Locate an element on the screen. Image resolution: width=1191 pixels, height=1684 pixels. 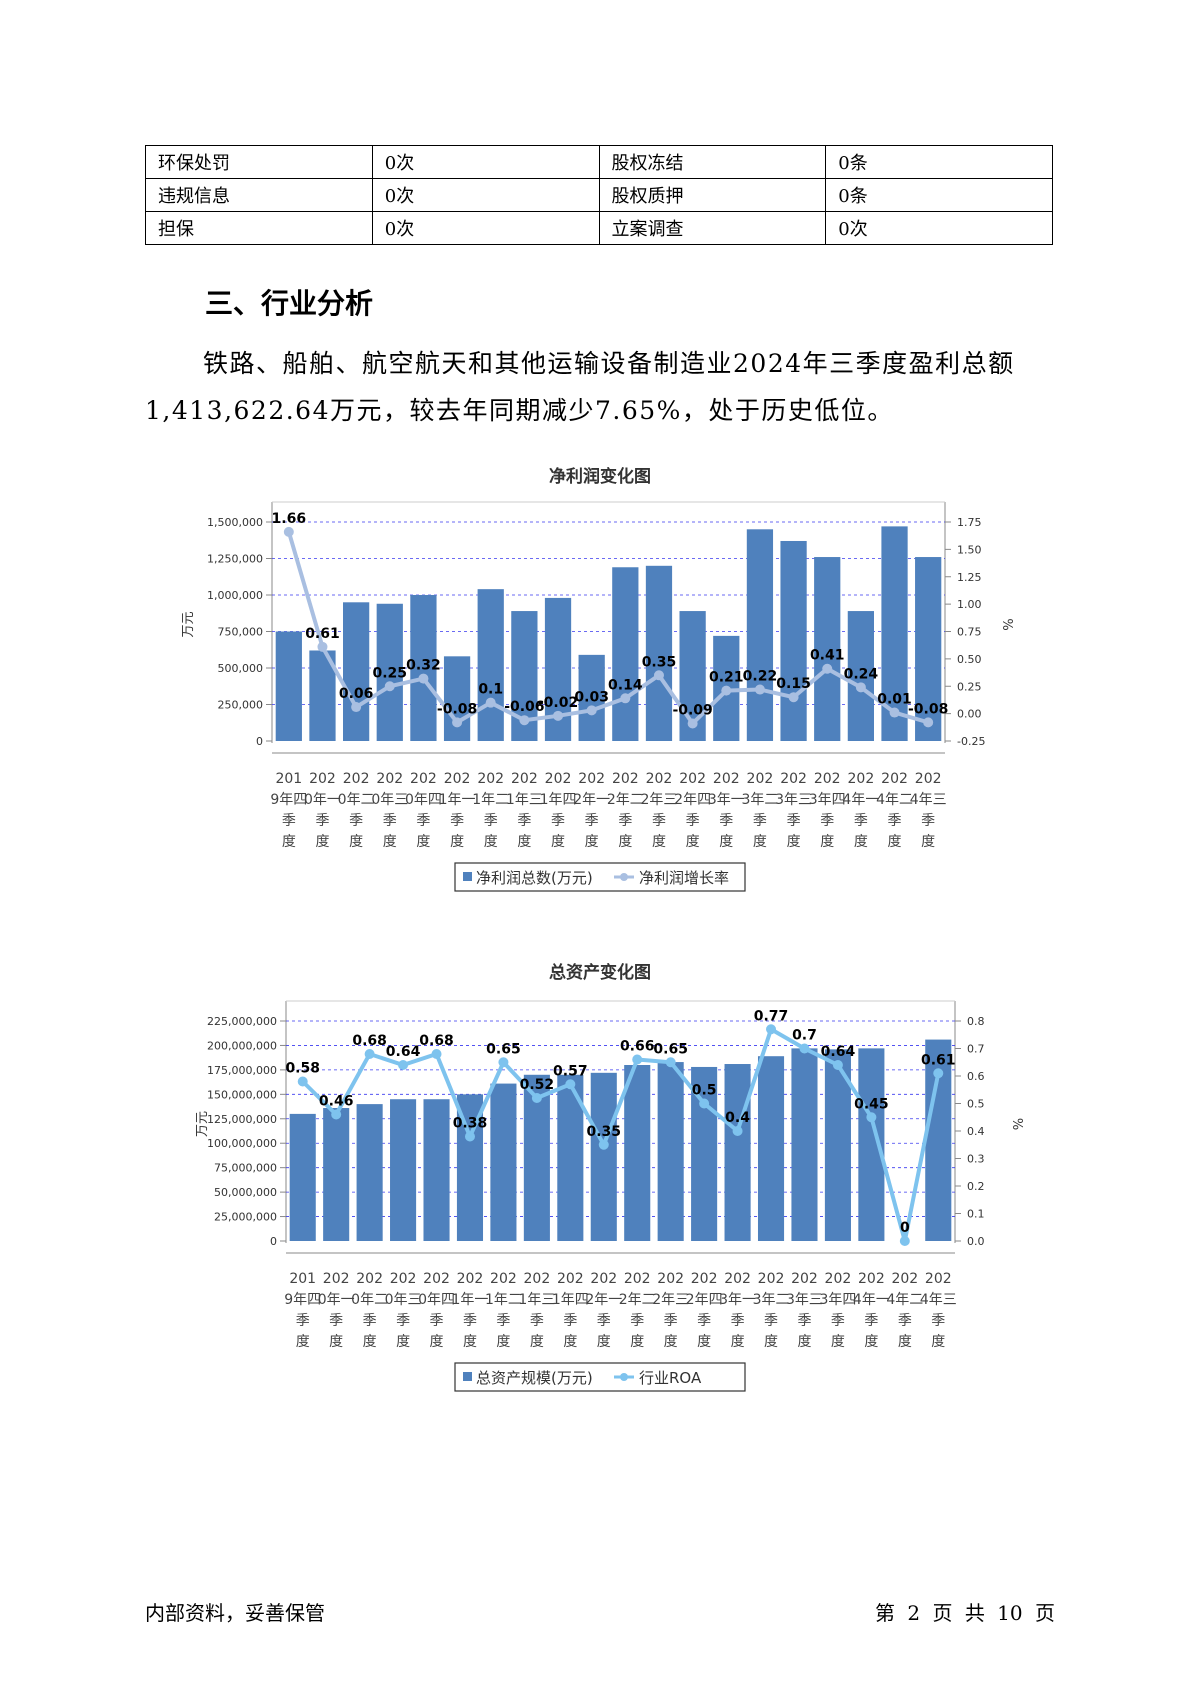
y2-tick-label: 0.5 is located at coordinates (976, 1104).